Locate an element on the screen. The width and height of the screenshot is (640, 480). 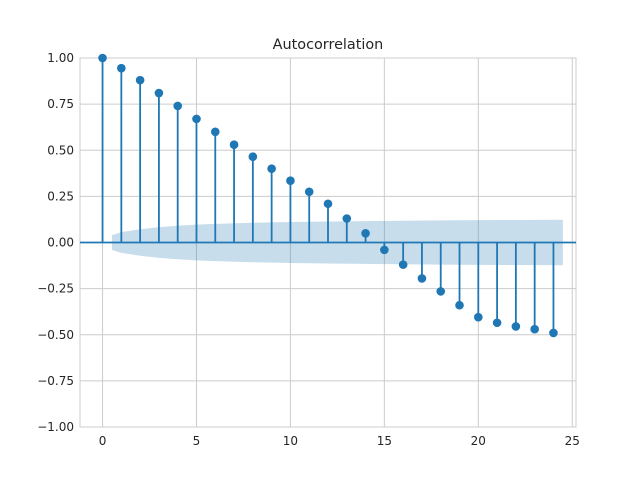
x-tick-labels: 0 5 10 15 20 25 is located at coordinates (339, 441).